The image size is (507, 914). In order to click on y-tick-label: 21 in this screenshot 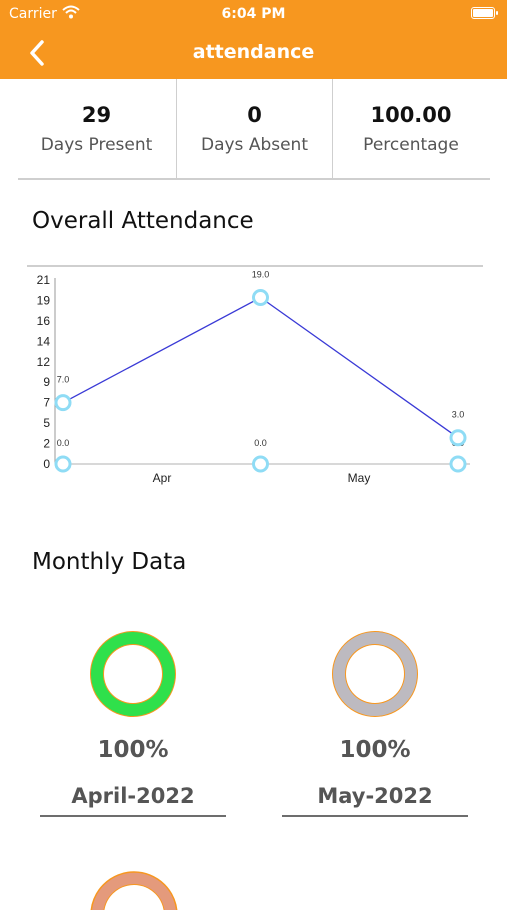, I will do `click(44, 280)`.